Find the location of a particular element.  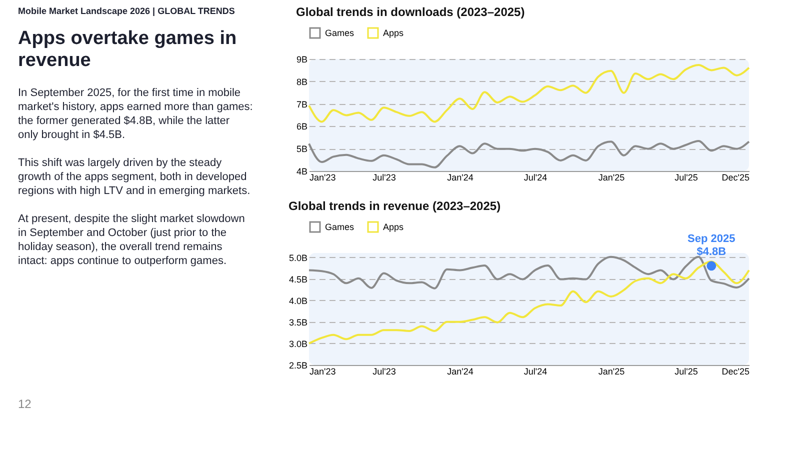

y-tick-label: 3.0B is located at coordinates (298, 343).